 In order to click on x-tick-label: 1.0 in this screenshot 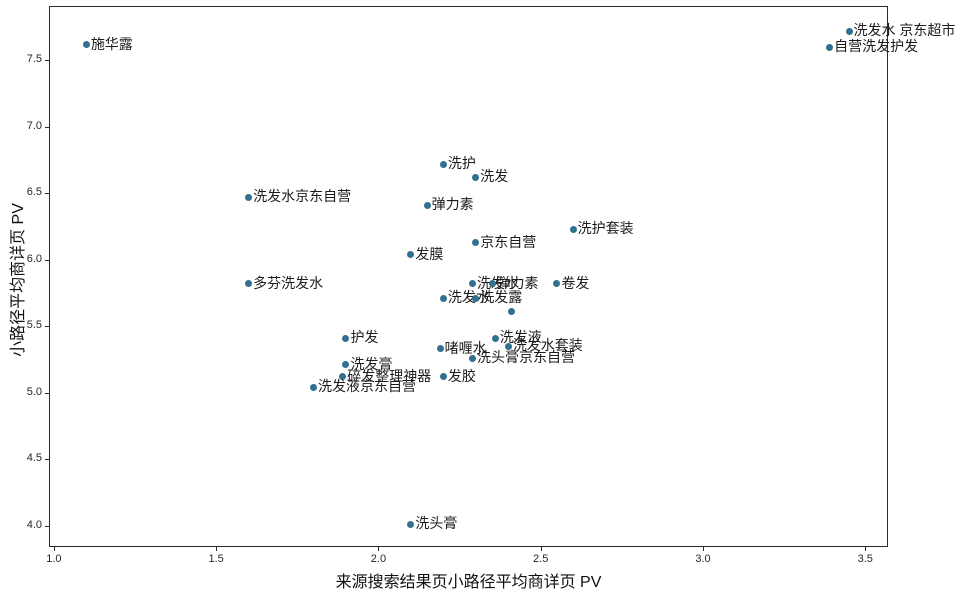, I will do `click(54, 559)`.